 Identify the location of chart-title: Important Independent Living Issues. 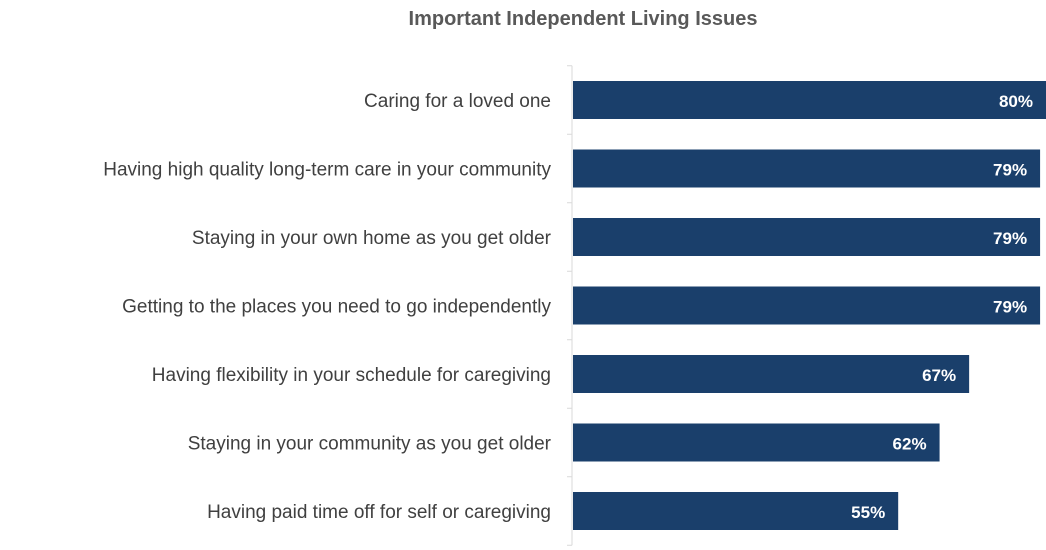
(583, 19).